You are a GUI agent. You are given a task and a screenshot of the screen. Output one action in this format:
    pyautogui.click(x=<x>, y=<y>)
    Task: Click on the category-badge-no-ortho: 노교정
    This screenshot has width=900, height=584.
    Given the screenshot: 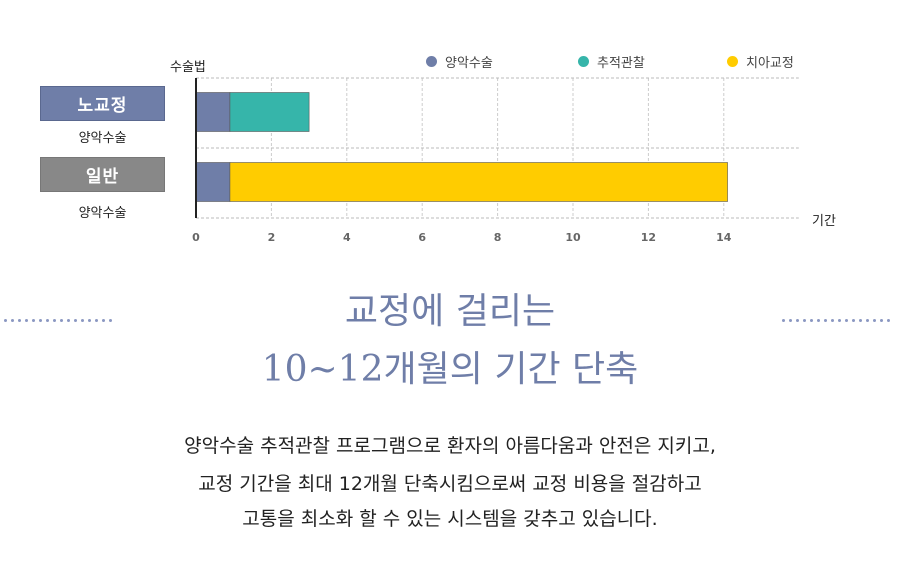 What is the action you would take?
    pyautogui.click(x=102, y=103)
    